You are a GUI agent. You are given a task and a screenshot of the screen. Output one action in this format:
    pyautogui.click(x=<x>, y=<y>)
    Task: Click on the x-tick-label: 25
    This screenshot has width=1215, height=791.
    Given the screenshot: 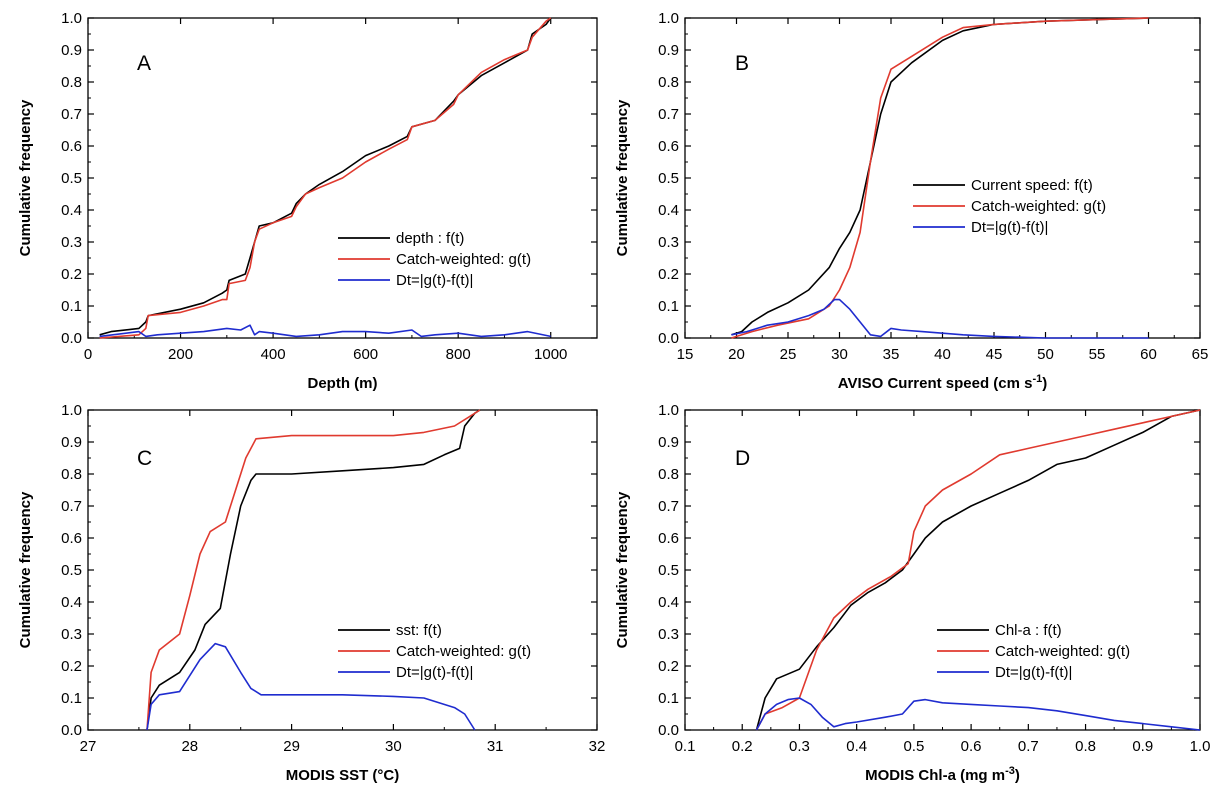 What is the action you would take?
    pyautogui.click(x=788, y=354)
    